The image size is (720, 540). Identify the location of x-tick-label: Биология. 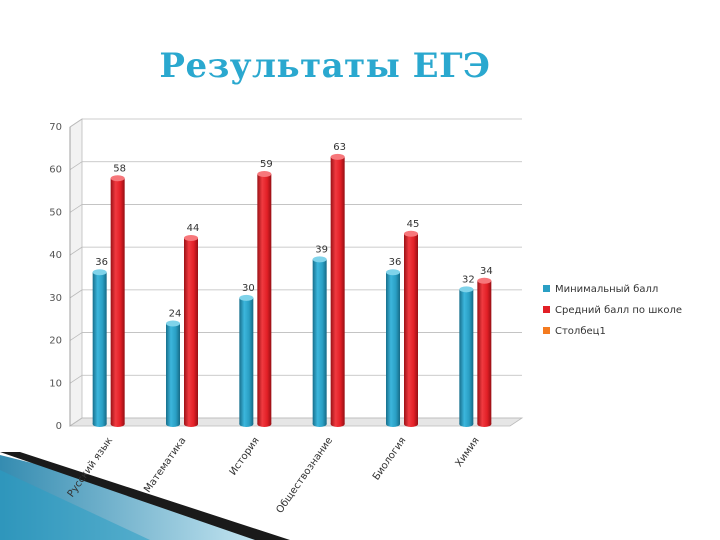
(390, 458).